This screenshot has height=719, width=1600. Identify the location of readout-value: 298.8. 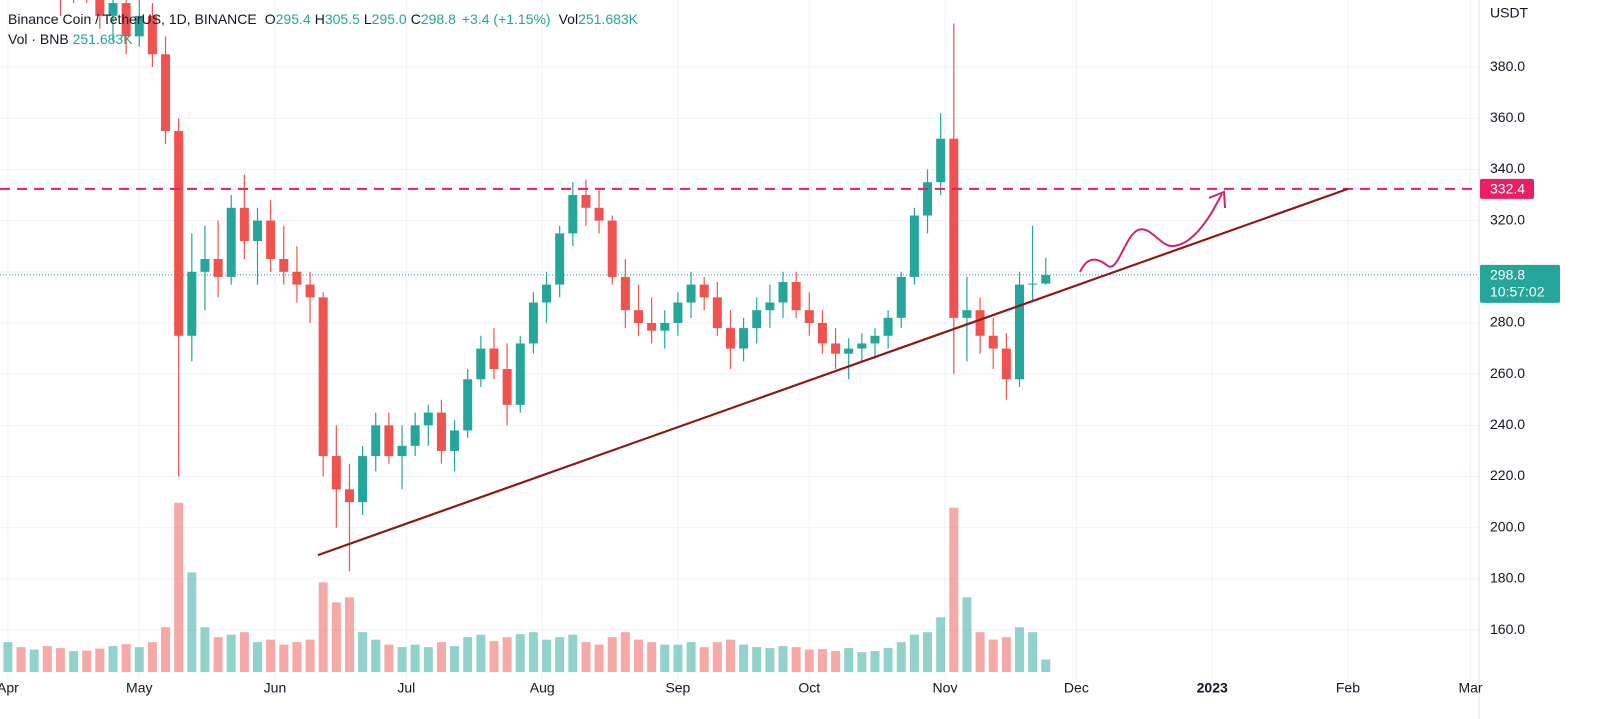
(438, 19).